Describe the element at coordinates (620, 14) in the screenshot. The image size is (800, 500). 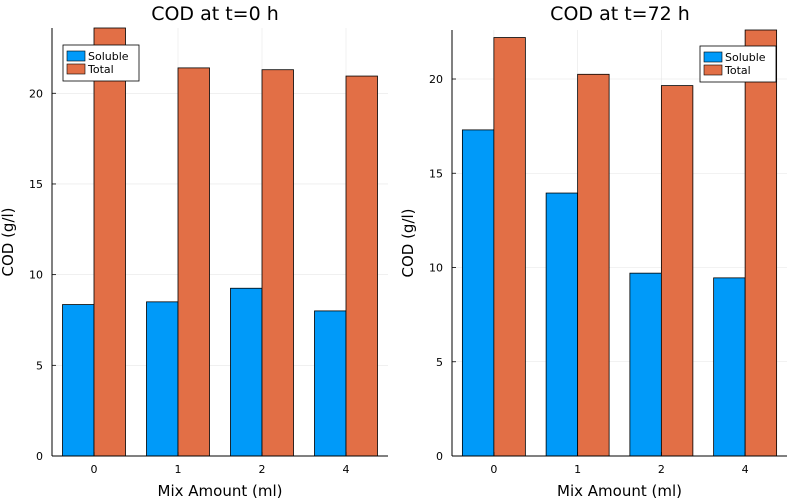
I see `chart-title: COD at t=72 h` at that location.